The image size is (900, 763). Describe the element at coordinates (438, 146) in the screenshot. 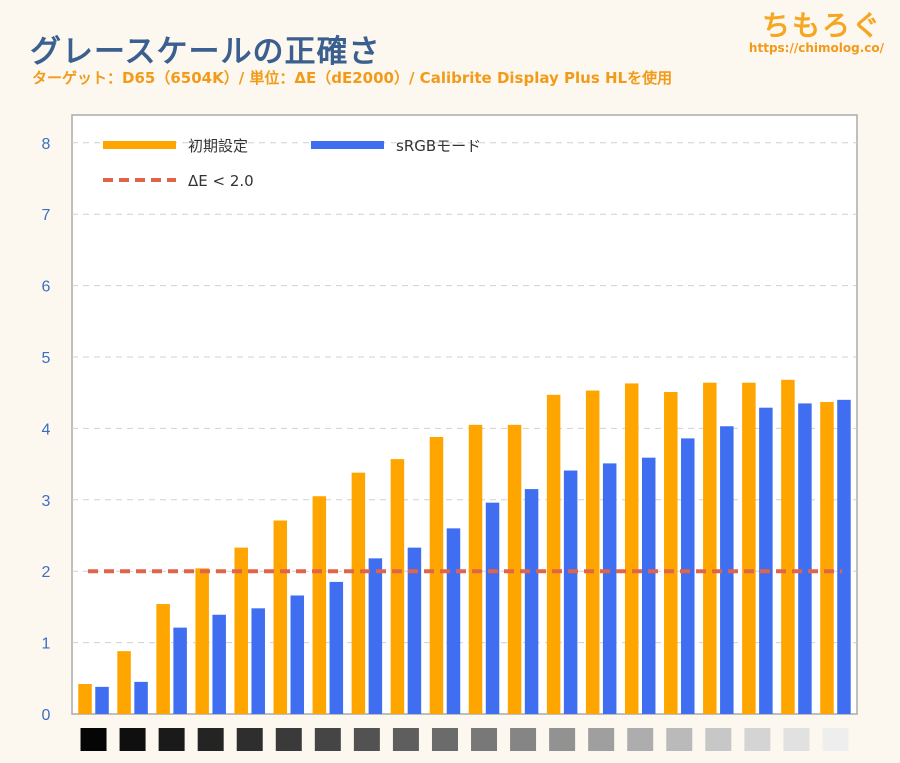

I see `legend-label-series-2: sRGBモード` at that location.